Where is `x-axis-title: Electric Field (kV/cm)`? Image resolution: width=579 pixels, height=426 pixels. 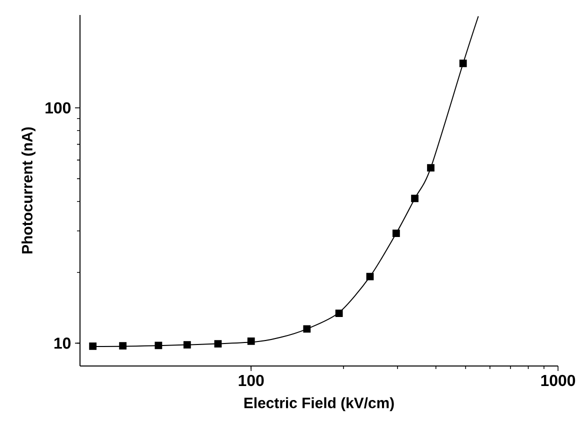
x-axis-title: Electric Field (kV/cm) is located at coordinates (319, 404).